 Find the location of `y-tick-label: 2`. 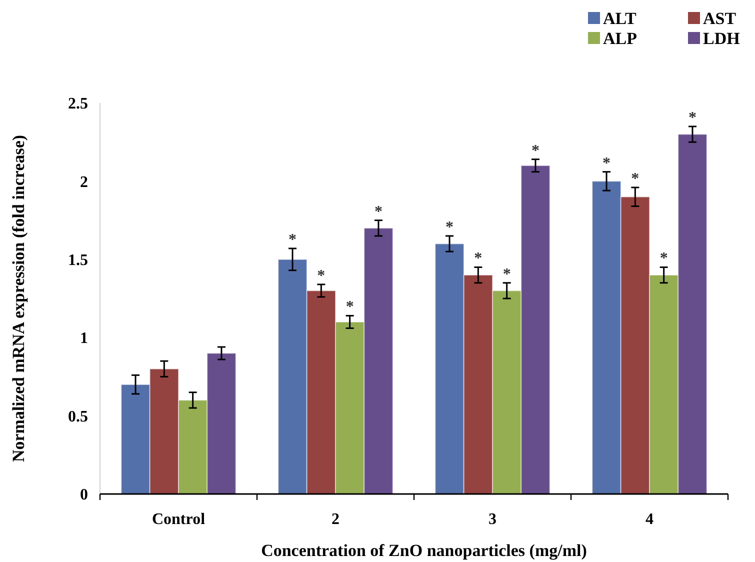

y-tick-label: 2 is located at coordinates (84, 182).